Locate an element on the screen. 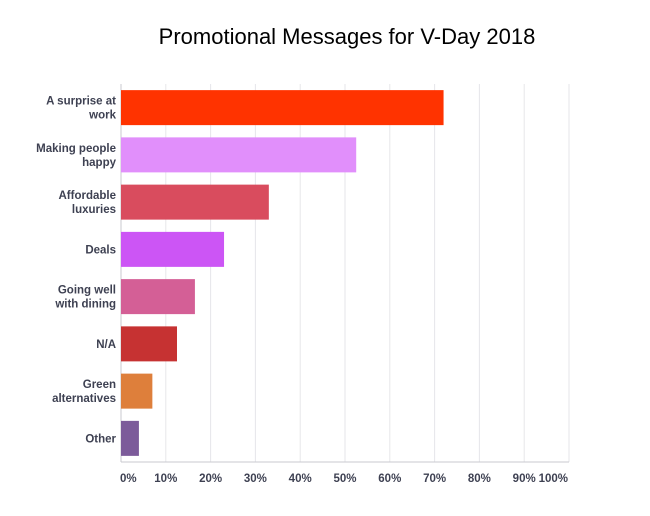 The width and height of the screenshot is (650, 516). category-label: Other is located at coordinates (100, 439).